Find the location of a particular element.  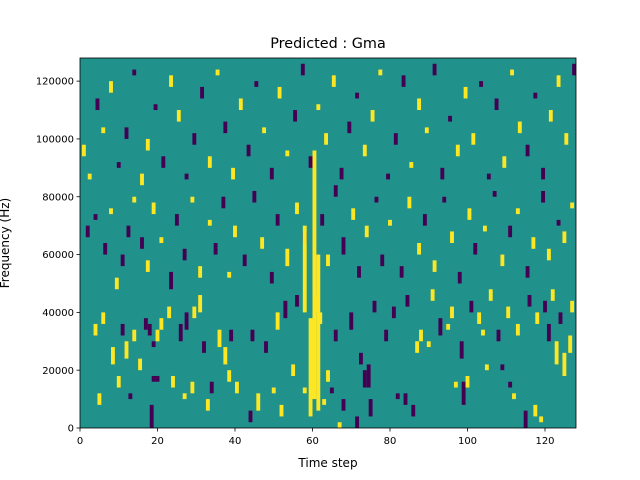

x-tick-label: 60 is located at coordinates (312, 441).